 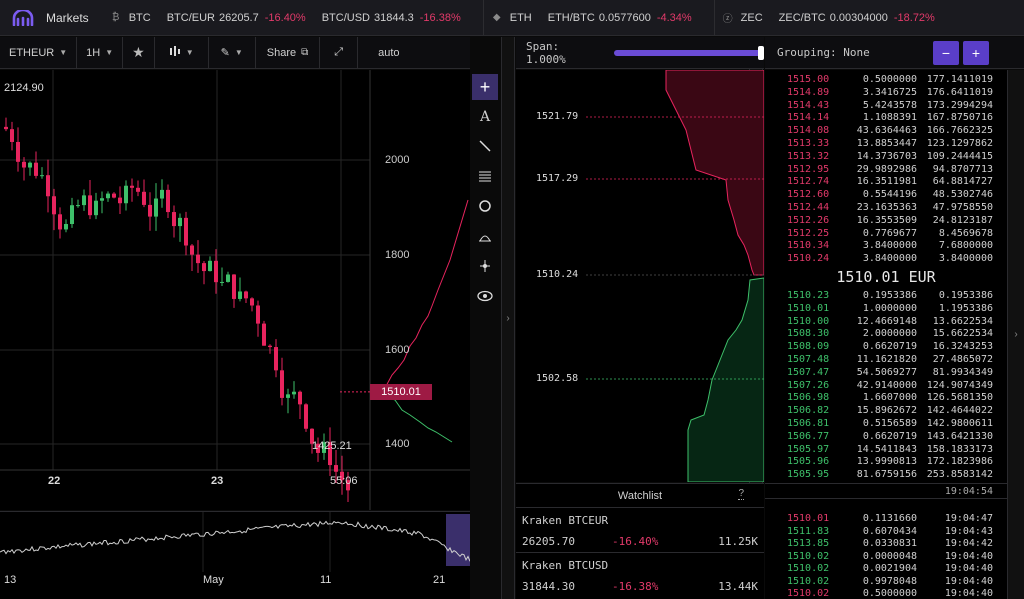 I want to click on trade-row: 1510.02 0.5000000 19:04:40, so click(x=886, y=593).